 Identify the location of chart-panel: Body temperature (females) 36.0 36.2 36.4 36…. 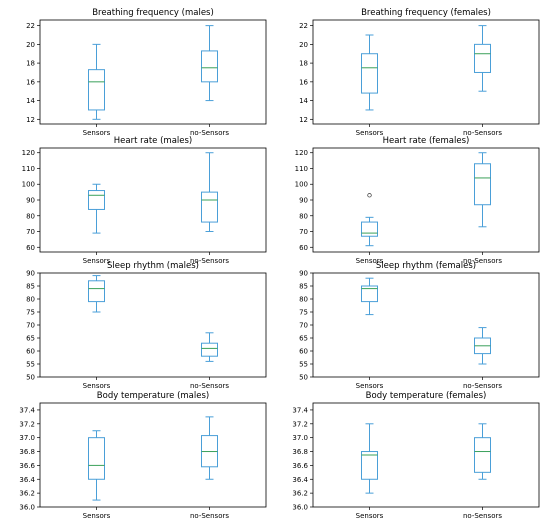
(416, 455).